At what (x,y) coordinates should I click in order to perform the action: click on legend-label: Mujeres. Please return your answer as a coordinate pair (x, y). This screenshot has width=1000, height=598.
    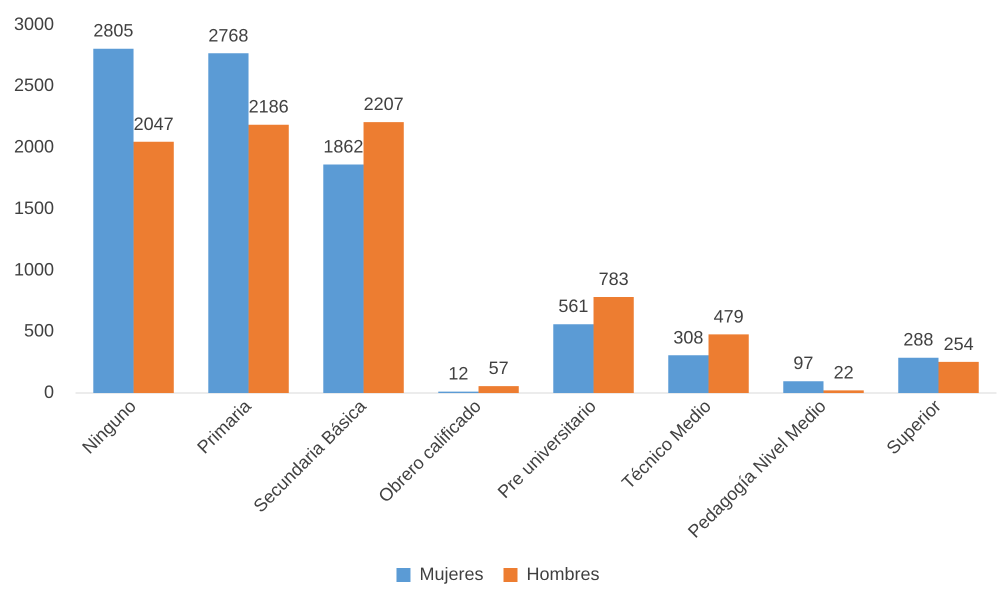
    Looking at the image, I should click on (451, 574).